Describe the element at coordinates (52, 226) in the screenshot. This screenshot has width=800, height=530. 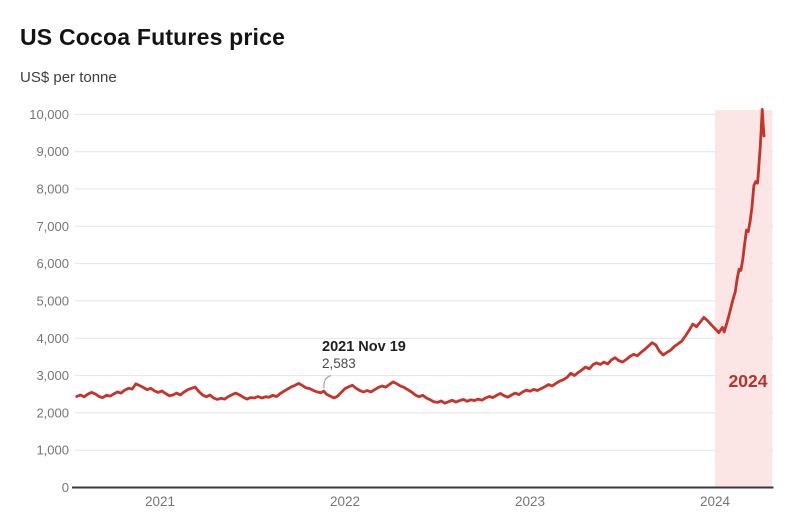
I see `y-tick-label: 7,000` at that location.